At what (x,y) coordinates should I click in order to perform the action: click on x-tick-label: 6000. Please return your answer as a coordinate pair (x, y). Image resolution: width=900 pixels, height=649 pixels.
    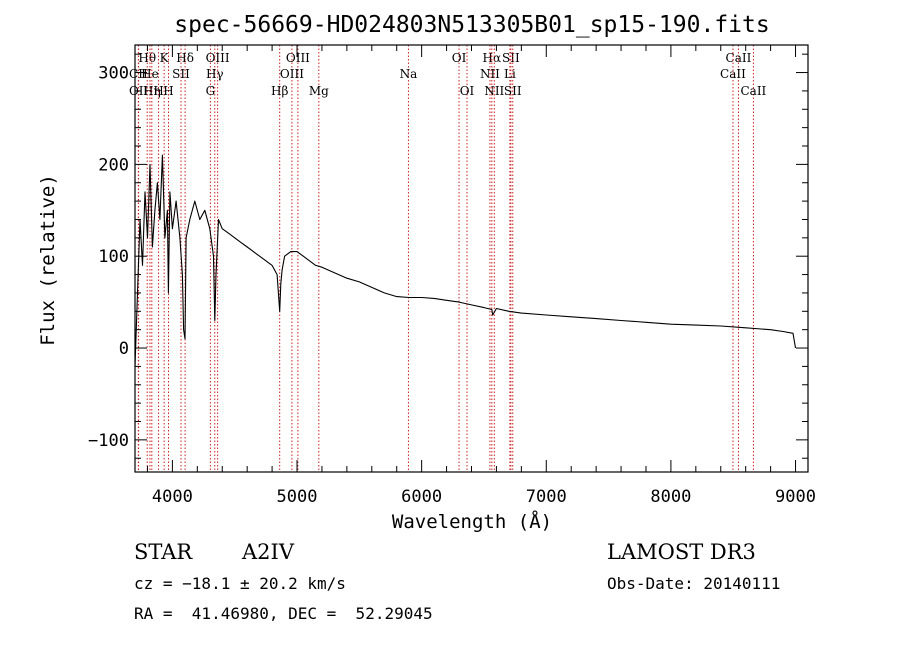
    Looking at the image, I should click on (421, 497).